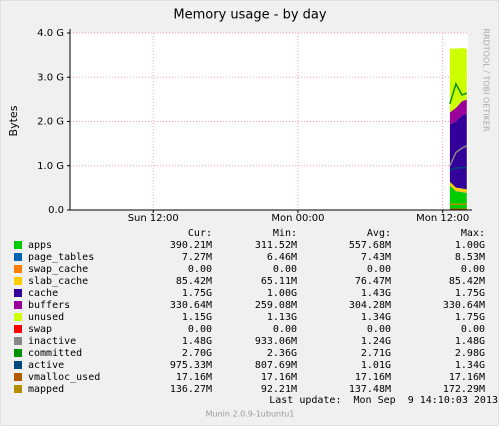 This screenshot has width=499, height=426. What do you see at coordinates (285, 233) in the screenshot?
I see `column-header: Min:` at bounding box center [285, 233].